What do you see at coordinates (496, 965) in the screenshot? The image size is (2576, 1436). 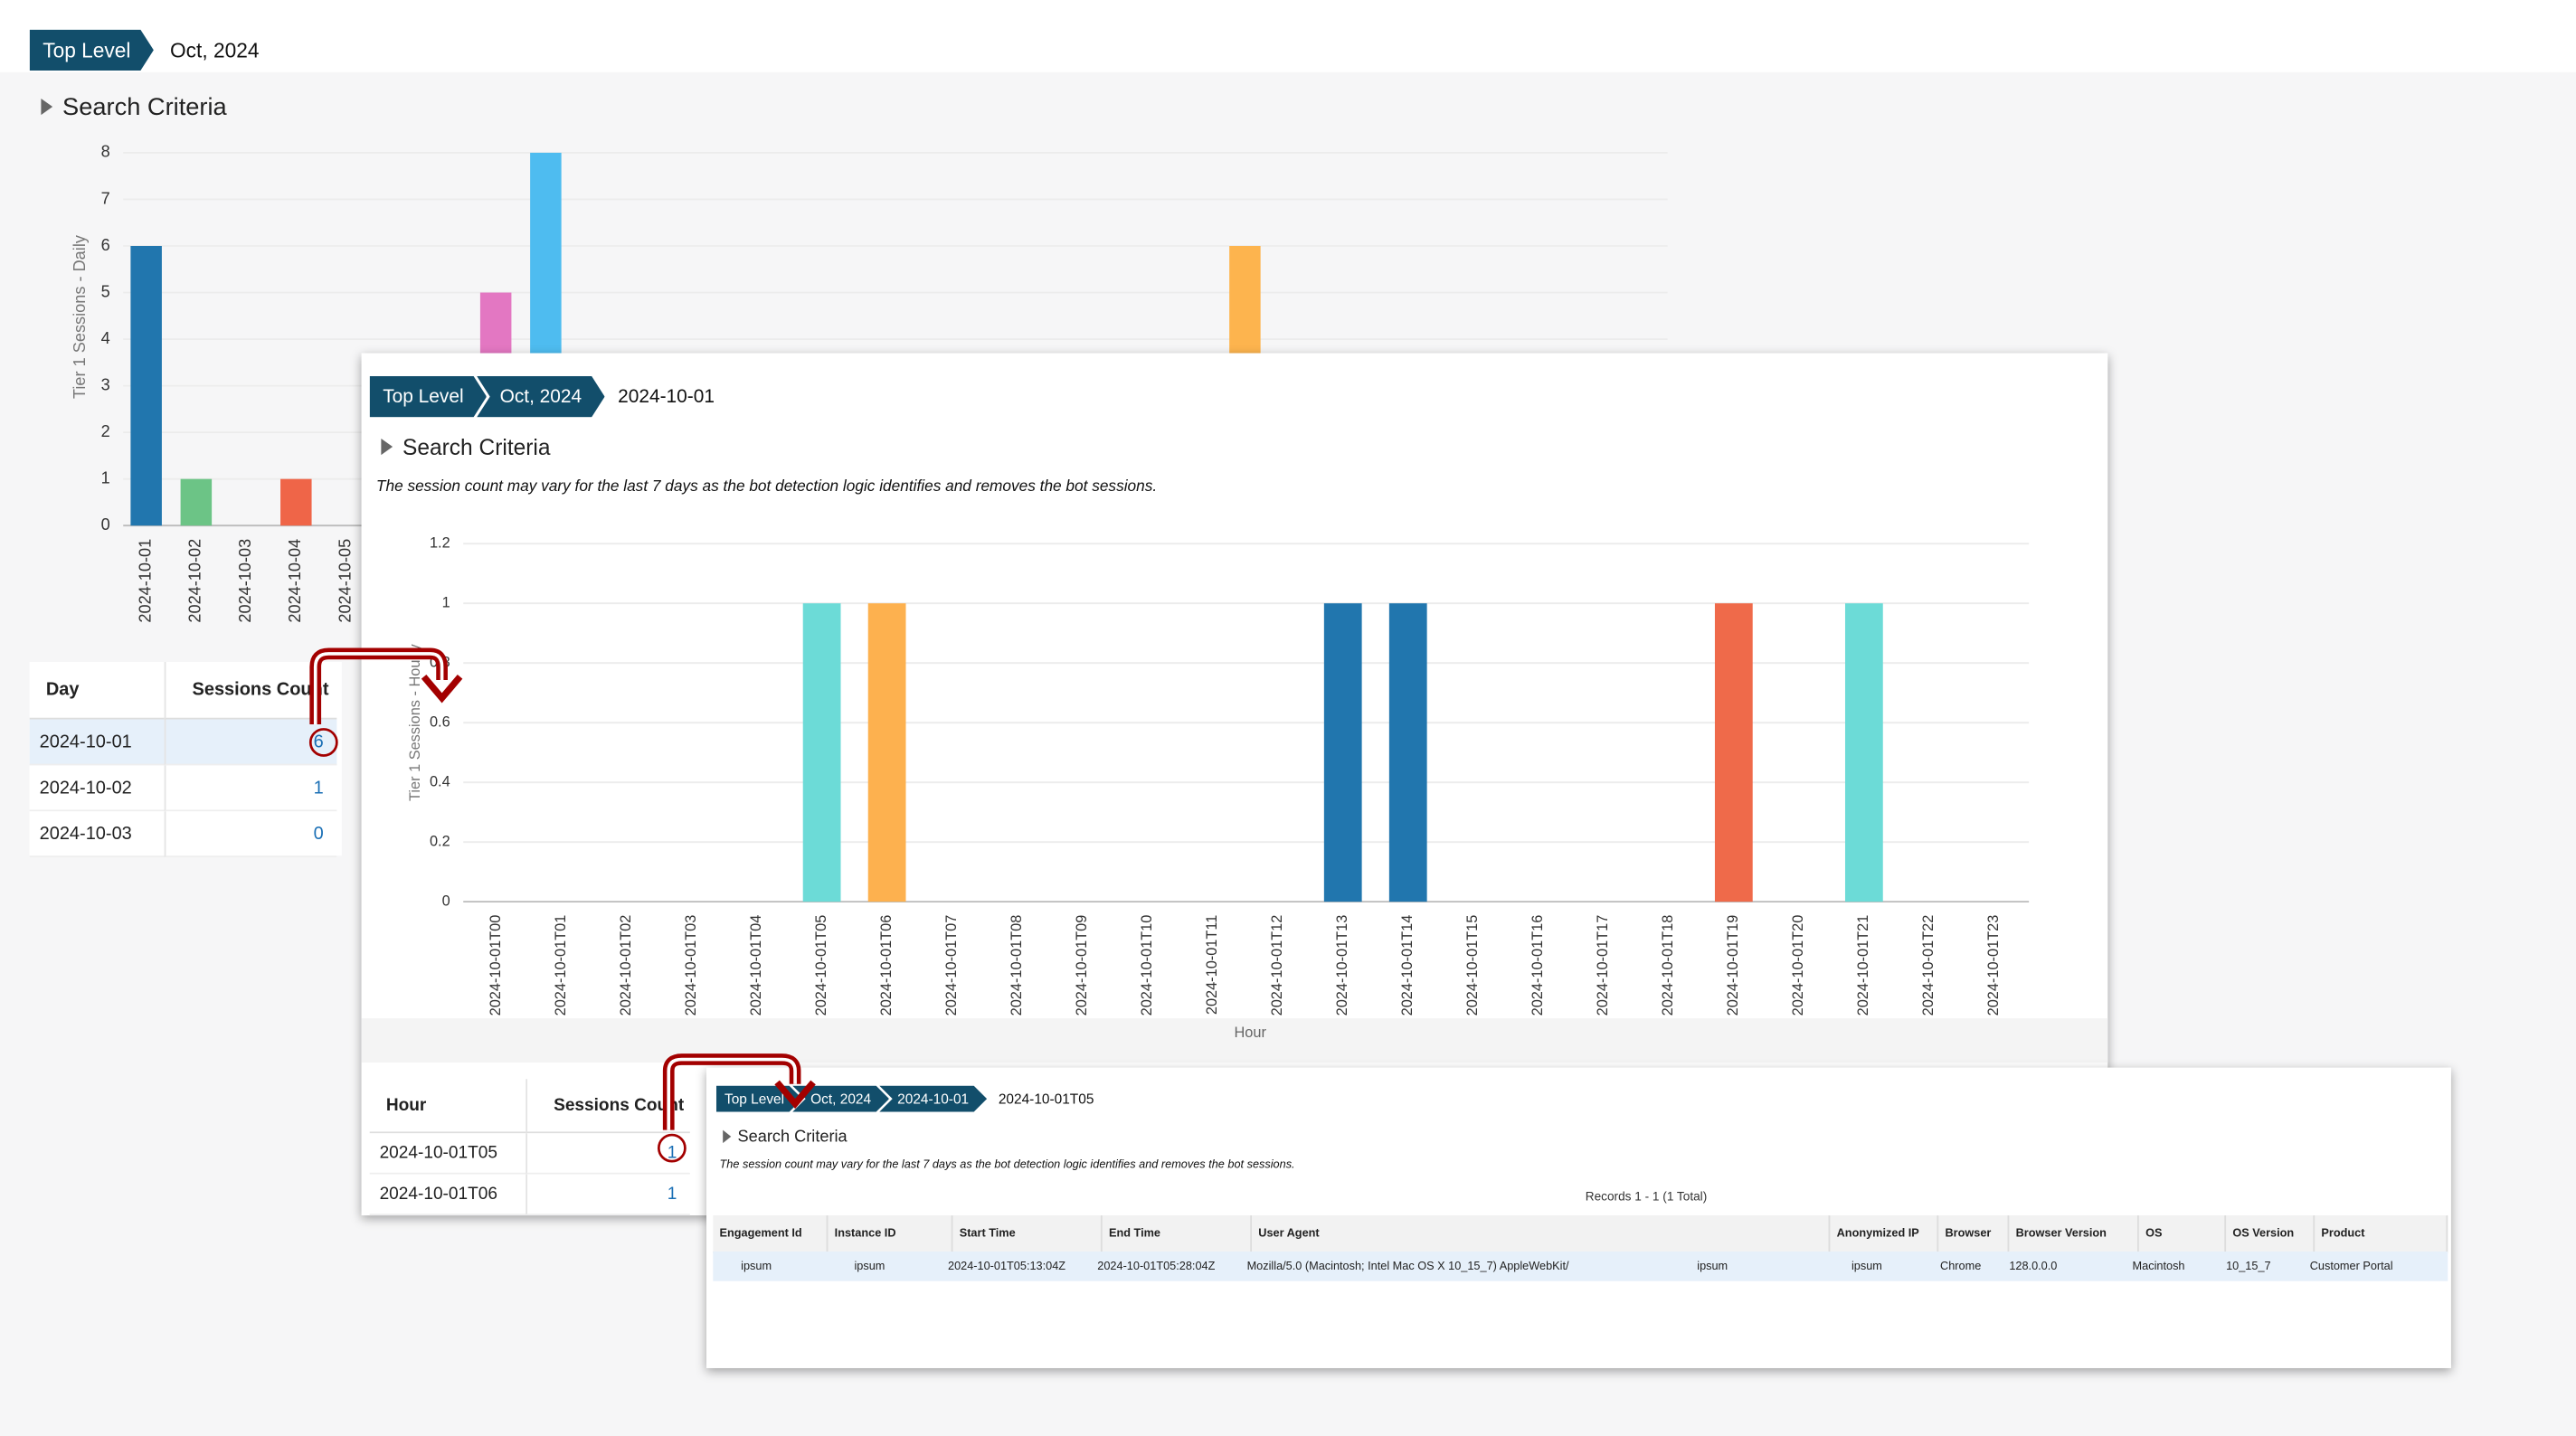 I see `x-tick-label: 2024-10-01T00` at bounding box center [496, 965].